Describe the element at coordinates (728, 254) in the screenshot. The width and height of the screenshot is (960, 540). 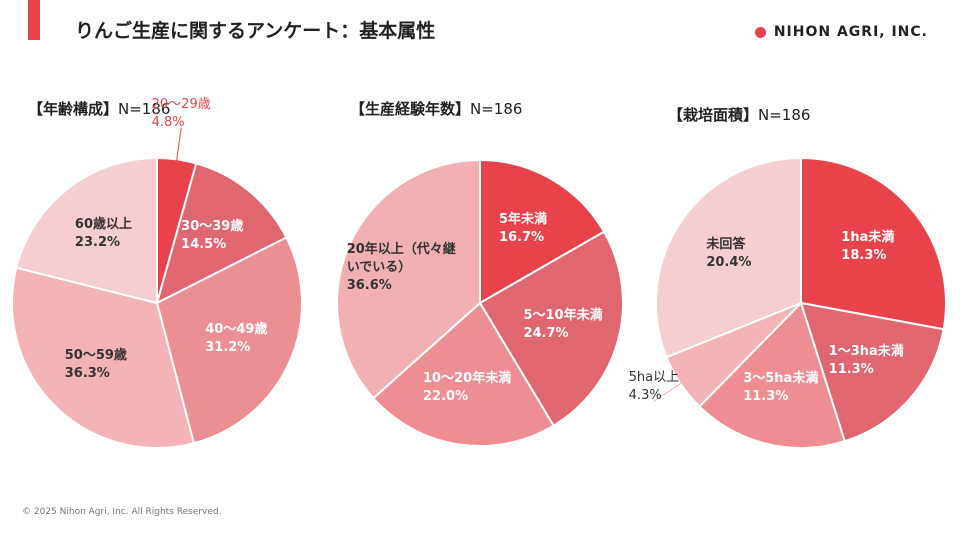
I see `slice-label: 未回答 20.4%` at that location.